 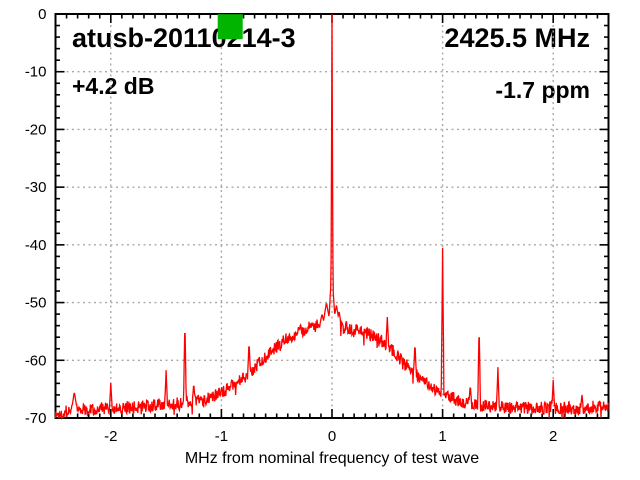 What do you see at coordinates (442, 436) in the screenshot?
I see `x-tick-label: 1` at bounding box center [442, 436].